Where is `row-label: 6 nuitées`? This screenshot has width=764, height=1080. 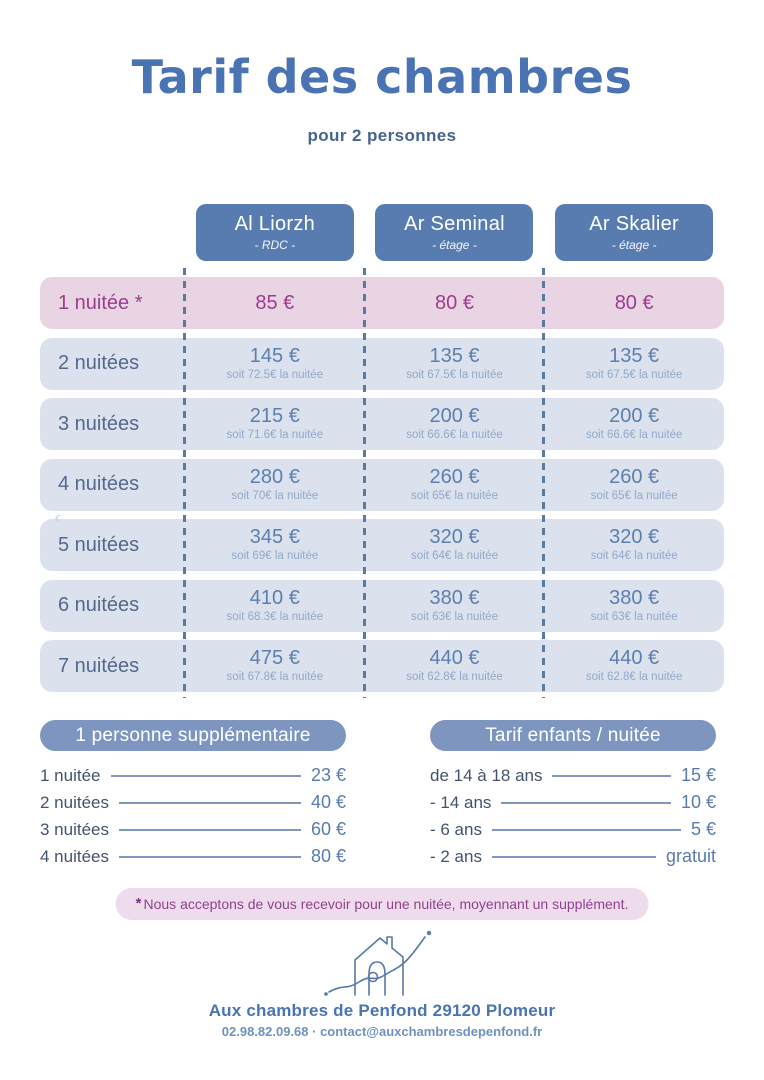
row-label: 6 nuitées is located at coordinates (99, 605).